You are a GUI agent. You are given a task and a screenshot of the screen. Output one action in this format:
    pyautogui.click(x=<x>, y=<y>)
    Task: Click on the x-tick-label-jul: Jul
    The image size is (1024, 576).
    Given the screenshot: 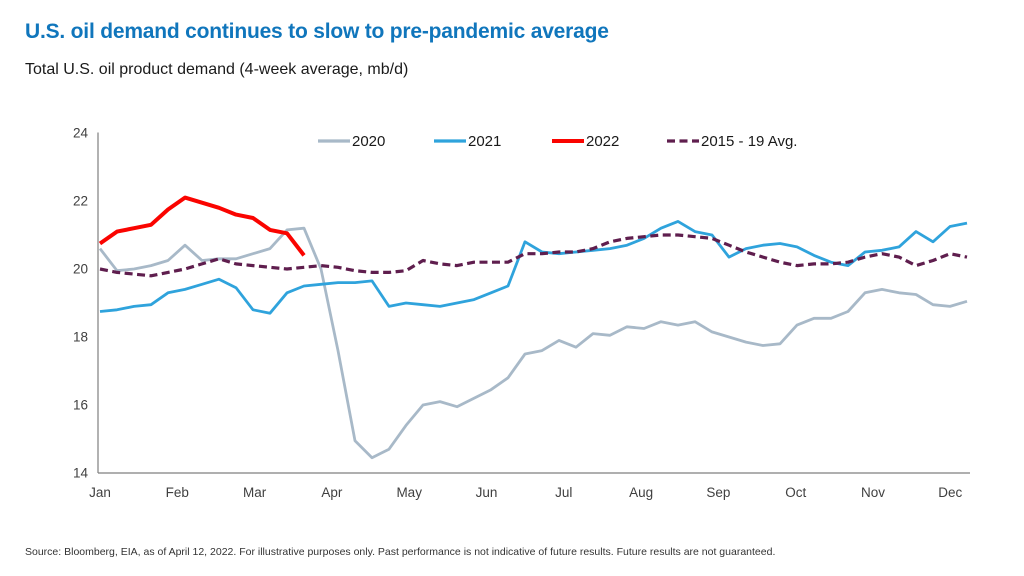 What is the action you would take?
    pyautogui.click(x=563, y=492)
    